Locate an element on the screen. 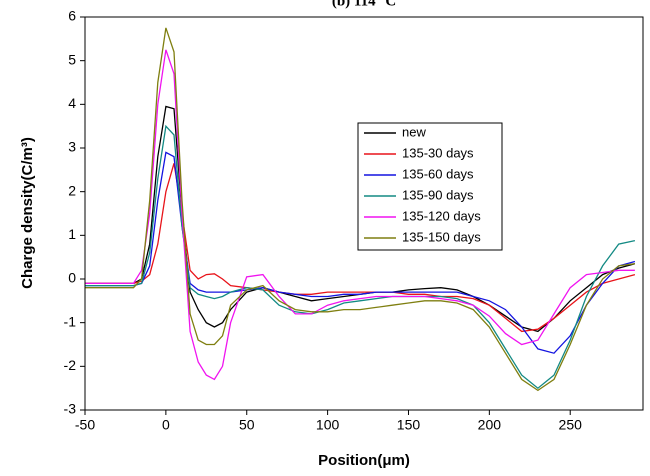  legend-label: 135-60 days is located at coordinates (438, 173).